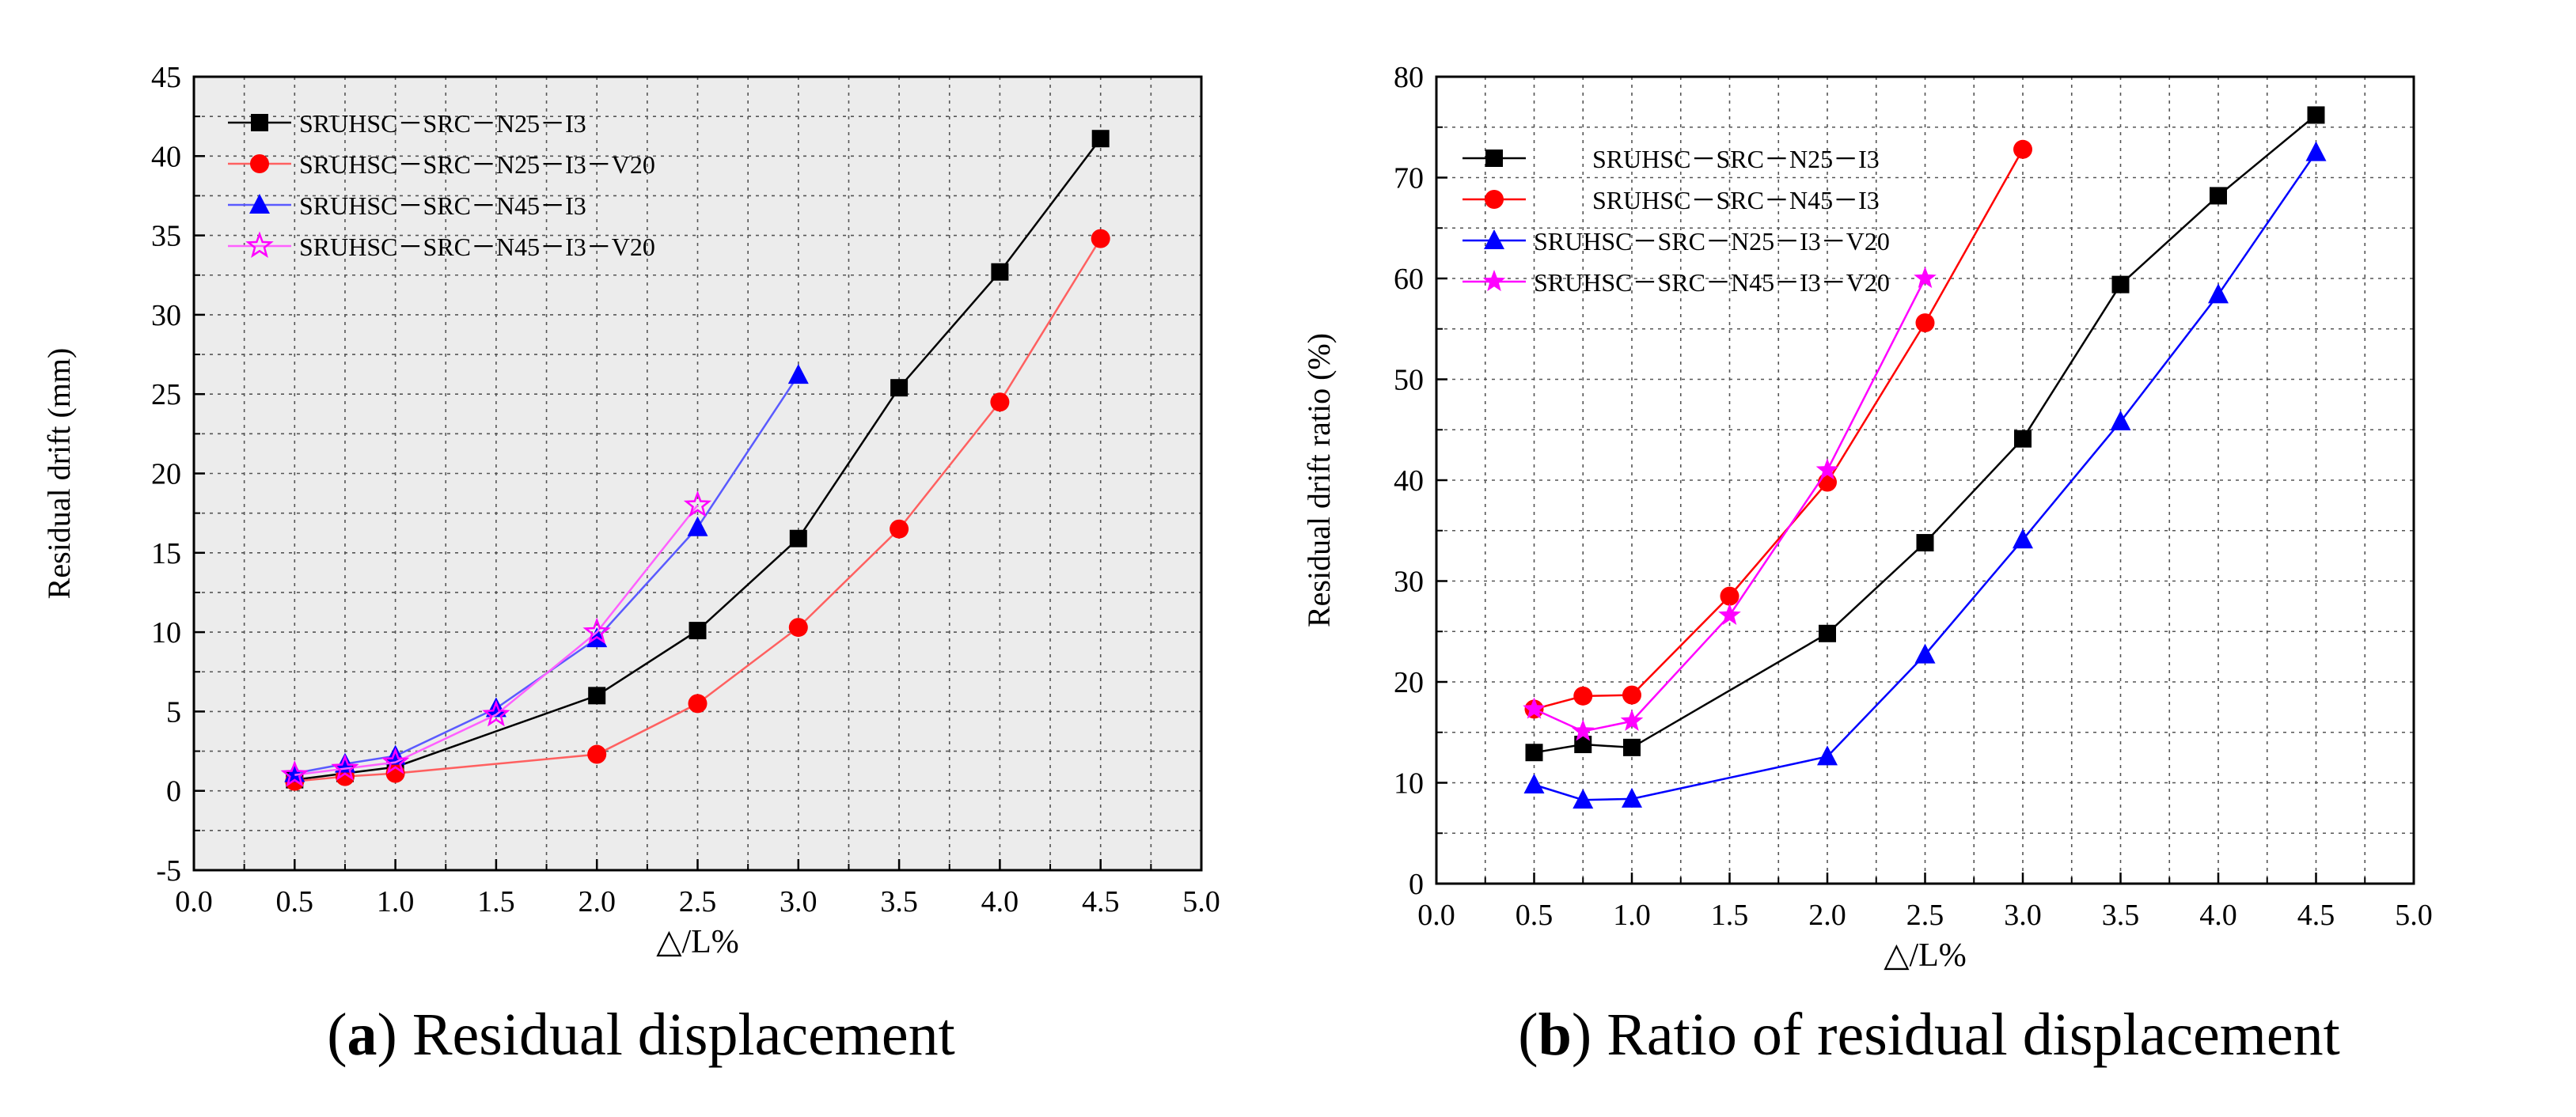  What do you see at coordinates (168, 871) in the screenshot?
I see `y-tick-label: -5` at bounding box center [168, 871].